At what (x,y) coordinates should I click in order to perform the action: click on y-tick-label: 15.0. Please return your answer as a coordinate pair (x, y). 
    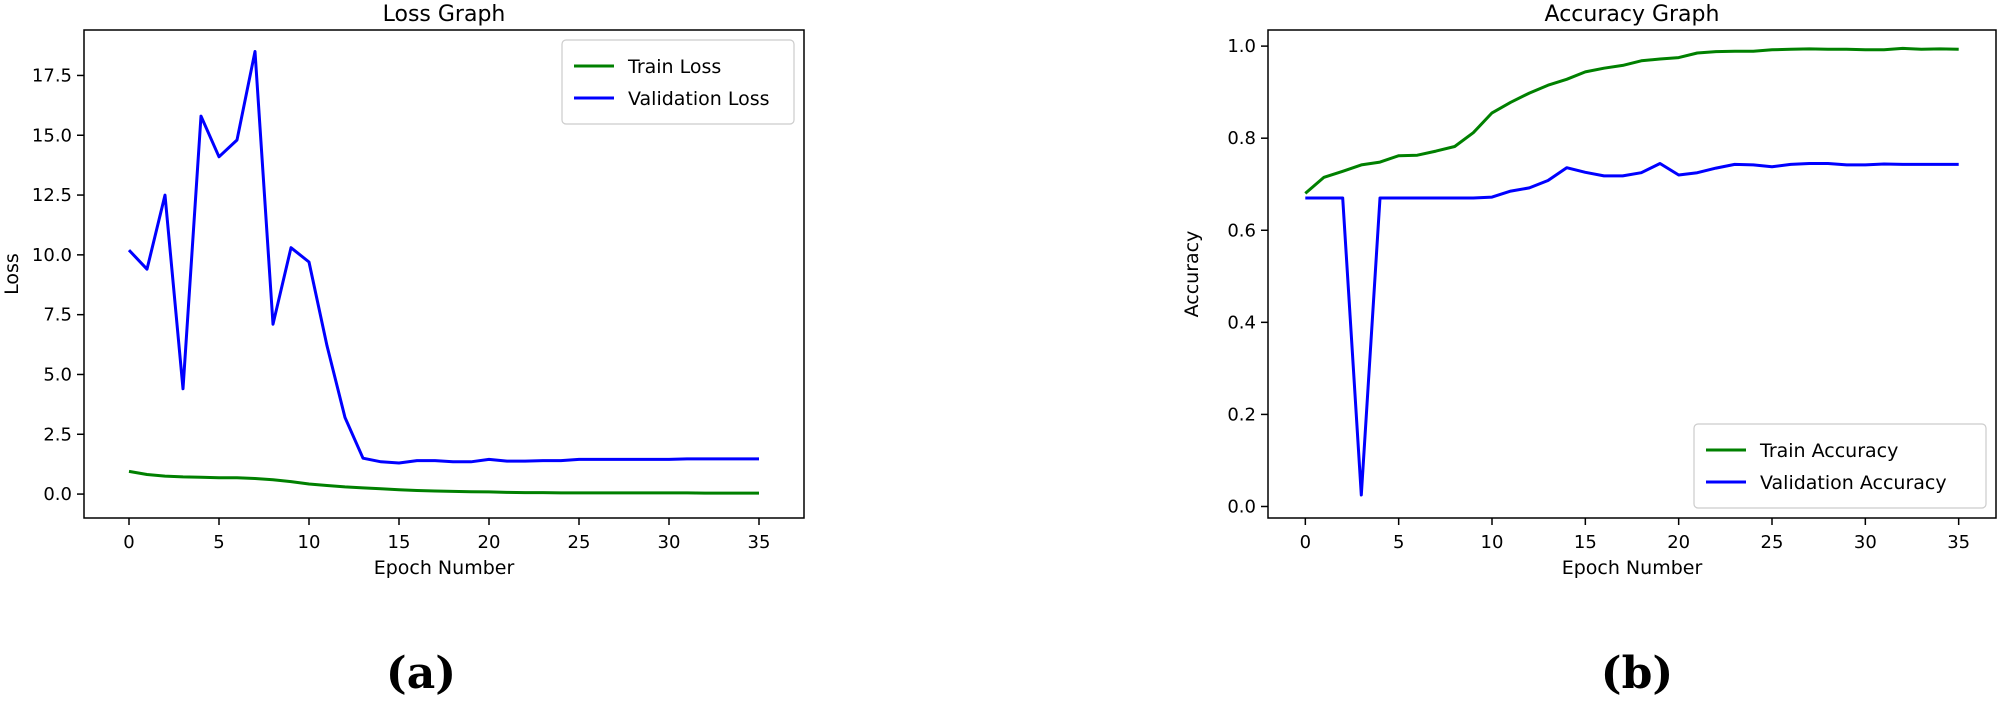
    Looking at the image, I should click on (52, 135).